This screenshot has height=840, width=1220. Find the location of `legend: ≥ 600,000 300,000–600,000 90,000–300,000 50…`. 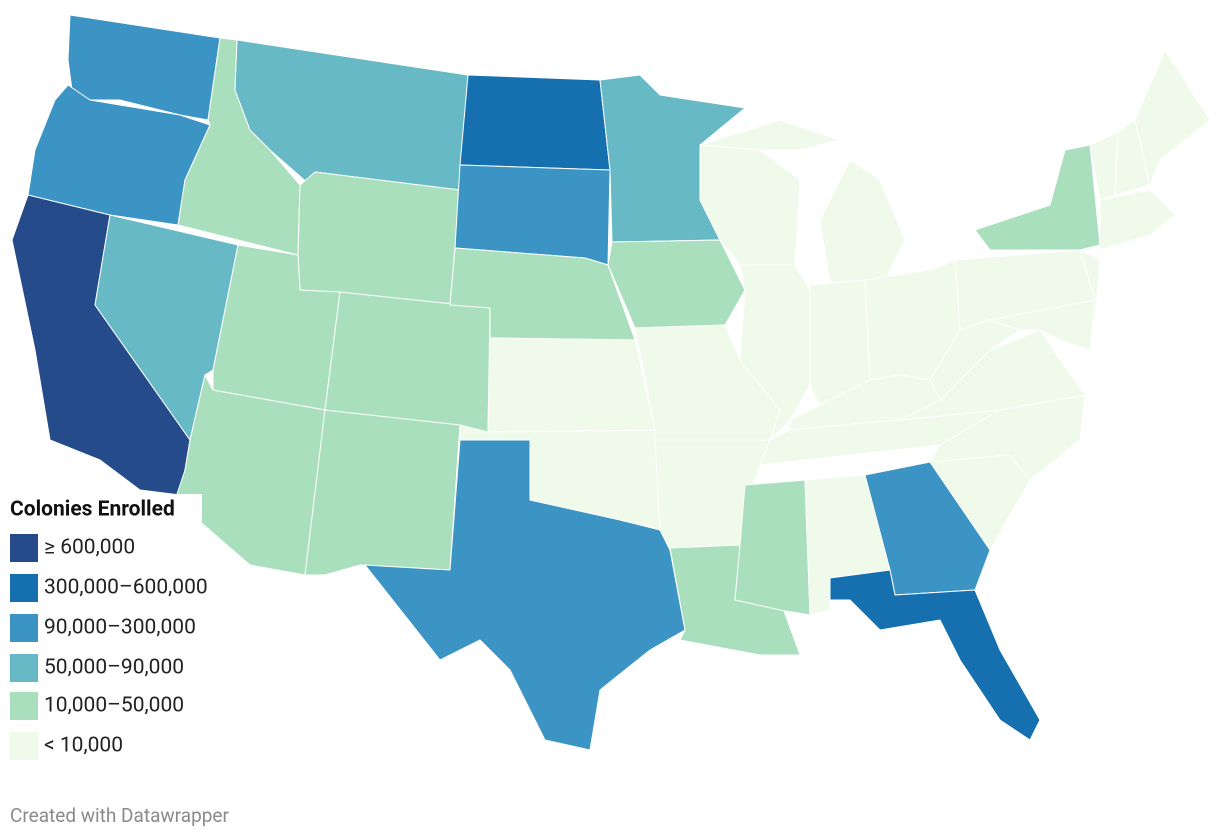

legend: ≥ 600,000 300,000–600,000 90,000–300,000 50… is located at coordinates (109, 647).